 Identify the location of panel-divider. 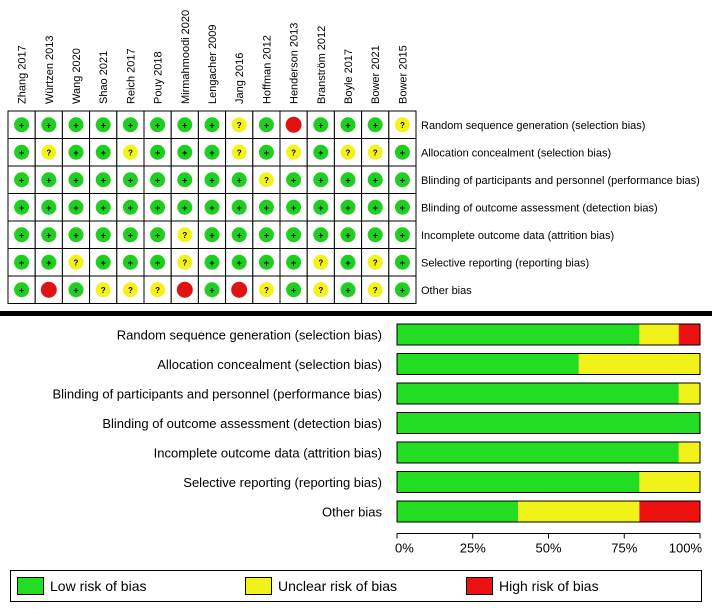
(356, 313).